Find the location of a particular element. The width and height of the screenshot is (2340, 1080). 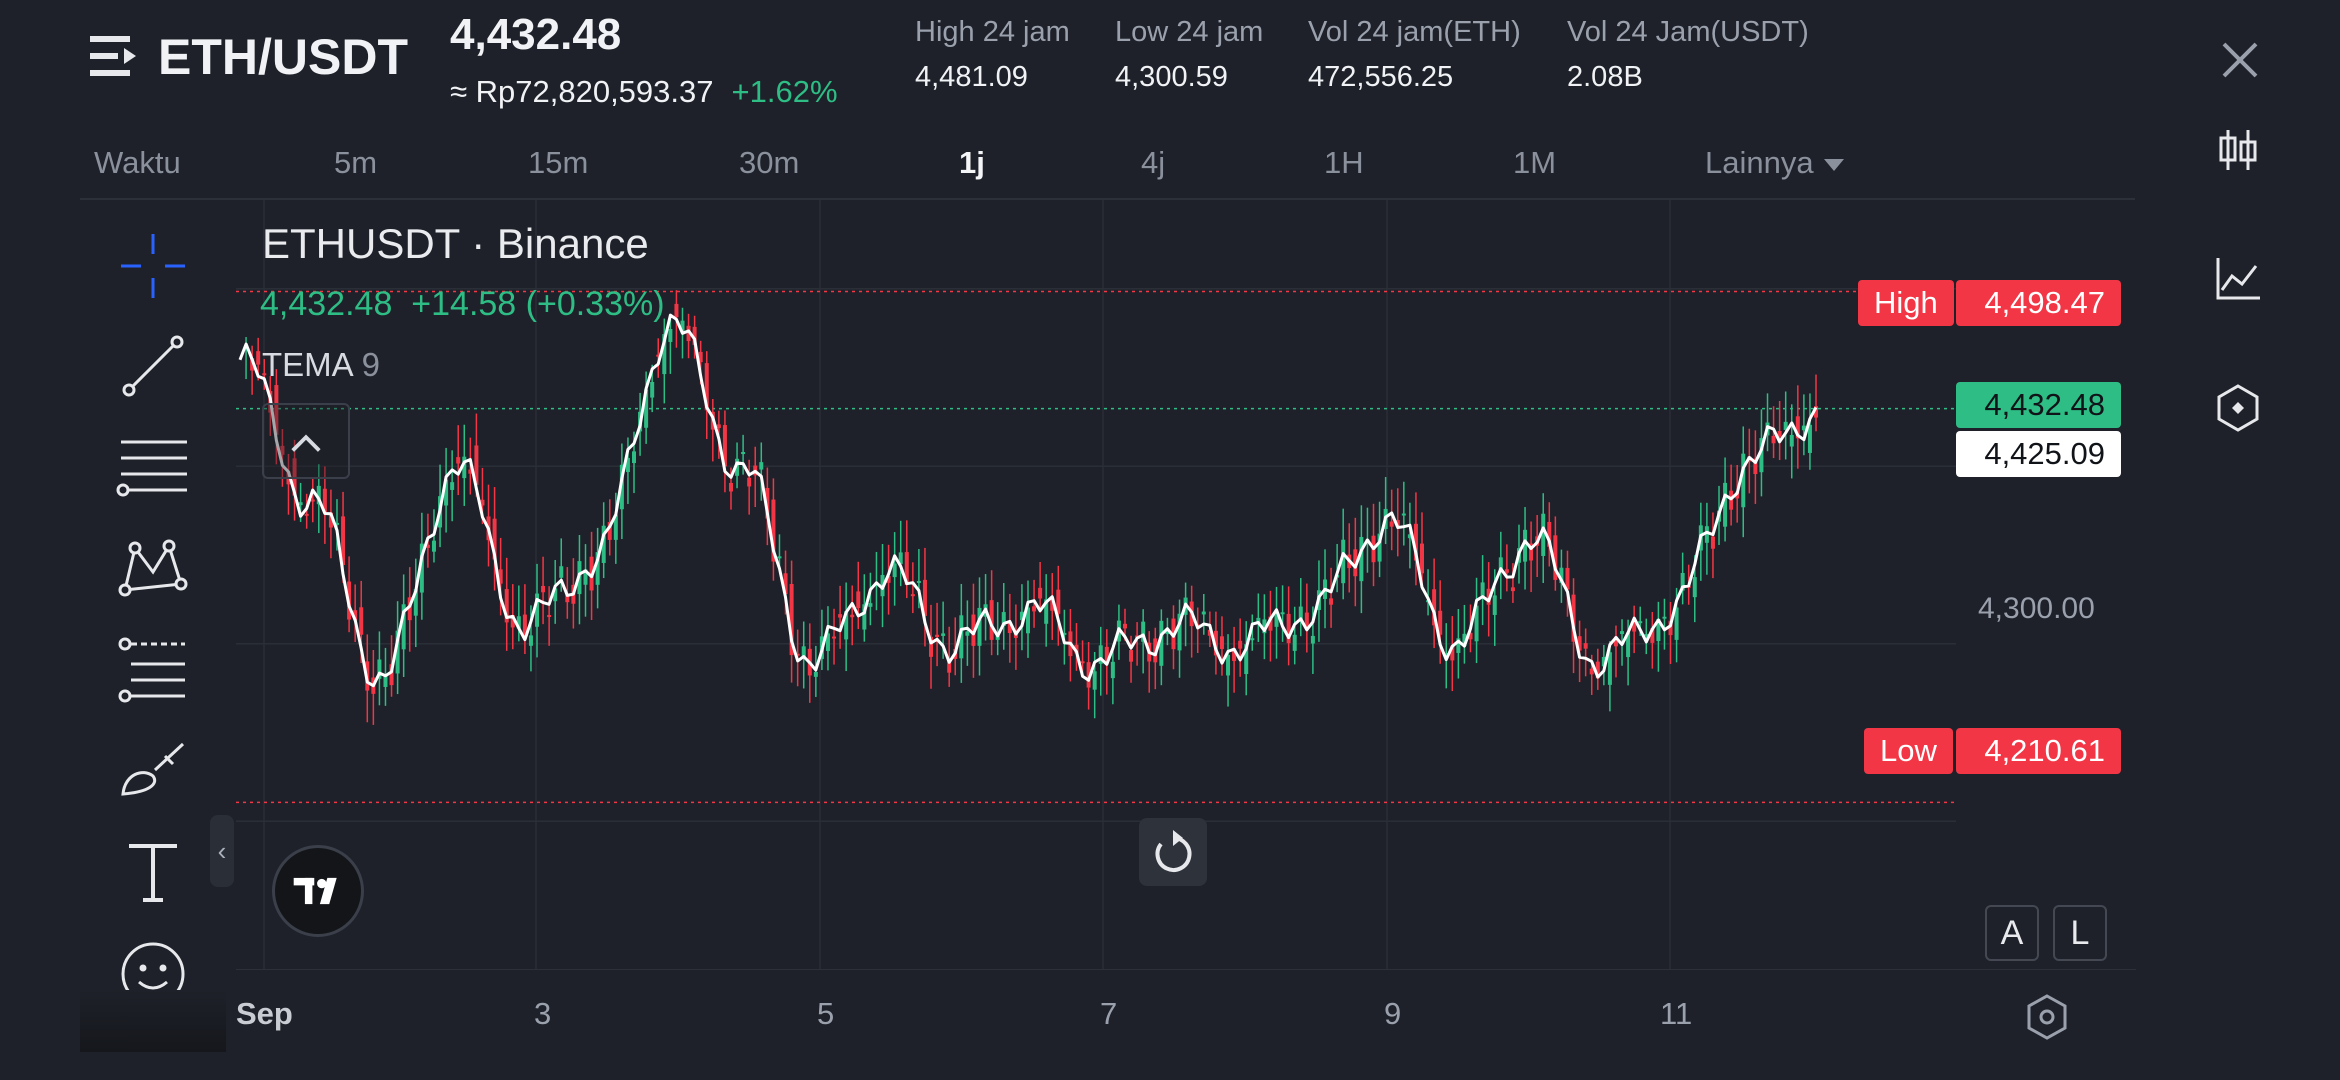

last-price-tag: 4,432.48 is located at coordinates (2038, 405).